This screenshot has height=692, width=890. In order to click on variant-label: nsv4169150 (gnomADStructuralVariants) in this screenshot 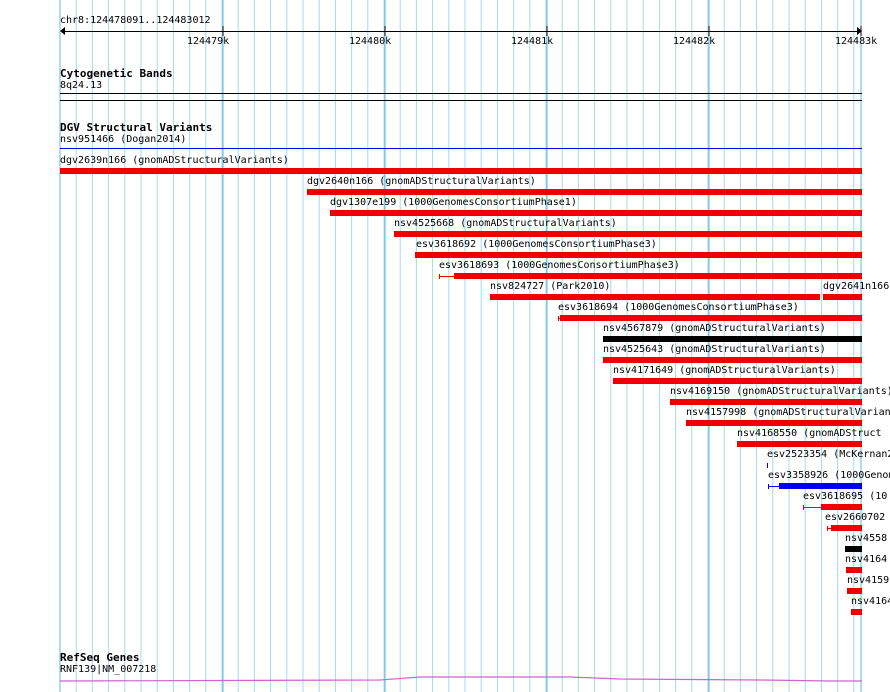, I will do `click(780, 391)`.